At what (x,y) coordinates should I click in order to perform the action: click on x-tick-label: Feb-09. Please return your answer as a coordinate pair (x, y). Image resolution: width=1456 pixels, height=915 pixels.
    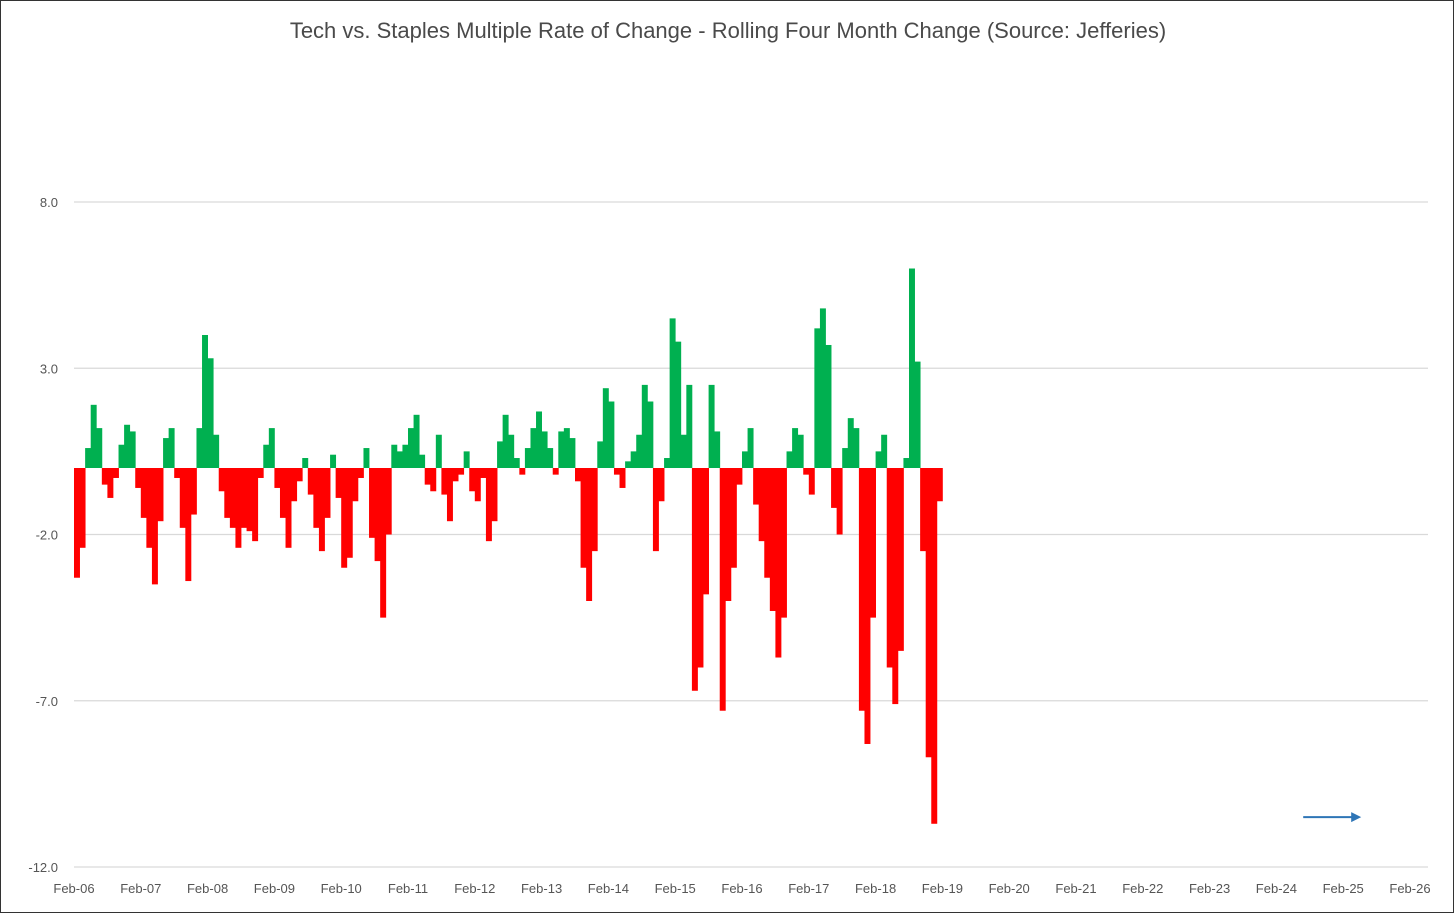
    Looking at the image, I should click on (274, 888).